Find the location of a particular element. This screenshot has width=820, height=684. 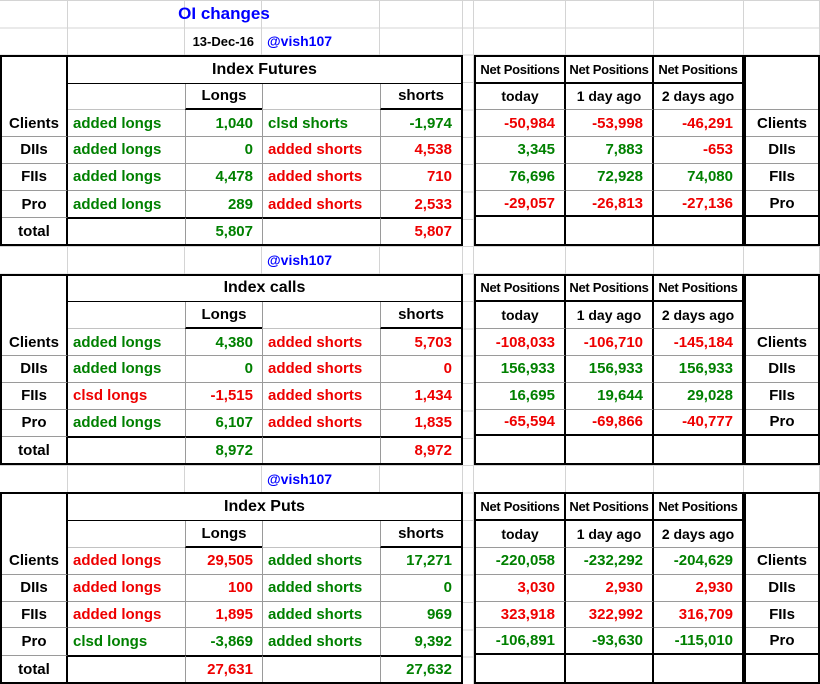

entity-label-right: DIIs is located at coordinates (782, 150).